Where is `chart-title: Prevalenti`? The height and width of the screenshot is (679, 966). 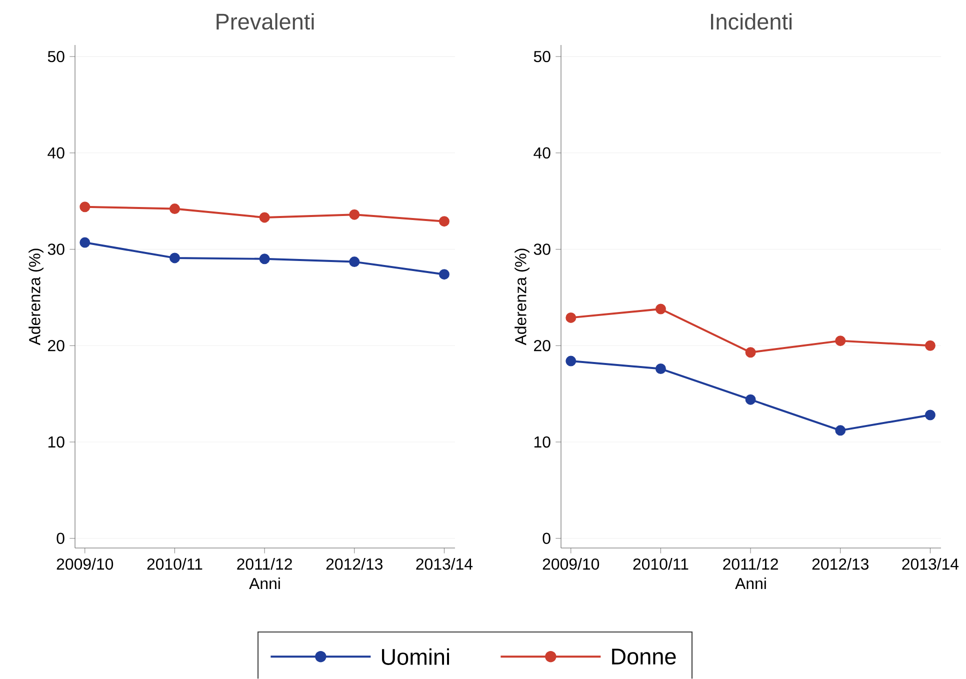 chart-title: Prevalenti is located at coordinates (265, 21).